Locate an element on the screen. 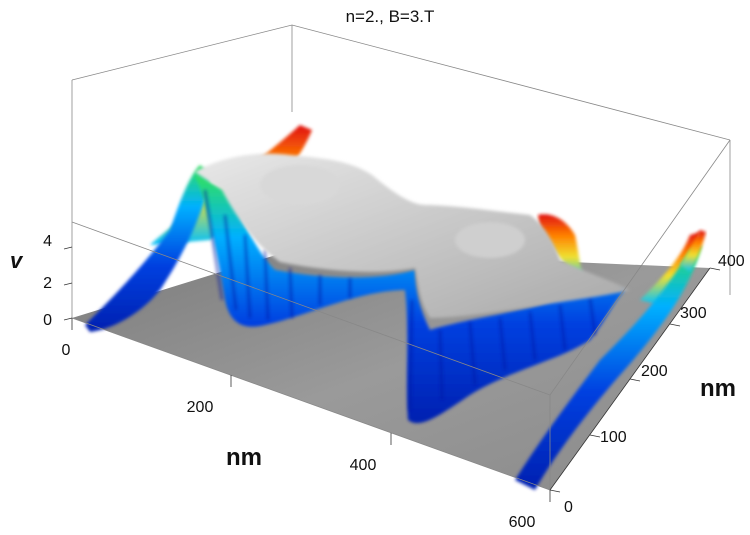 The width and height of the screenshot is (750, 535). y-tick-1: 100 is located at coordinates (613, 437).